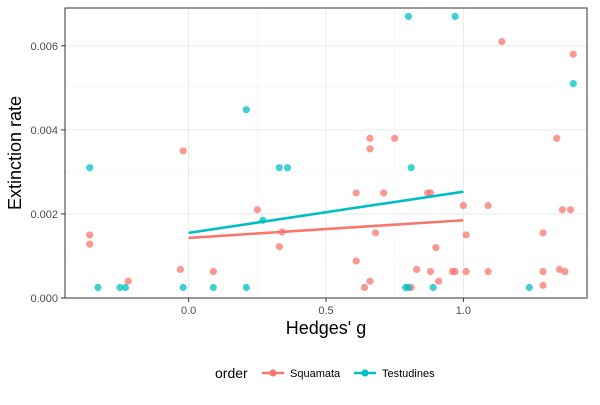 The image size is (600, 405). Describe the element at coordinates (315, 374) in the screenshot. I see `legend-label-squamata: Squamata` at that location.